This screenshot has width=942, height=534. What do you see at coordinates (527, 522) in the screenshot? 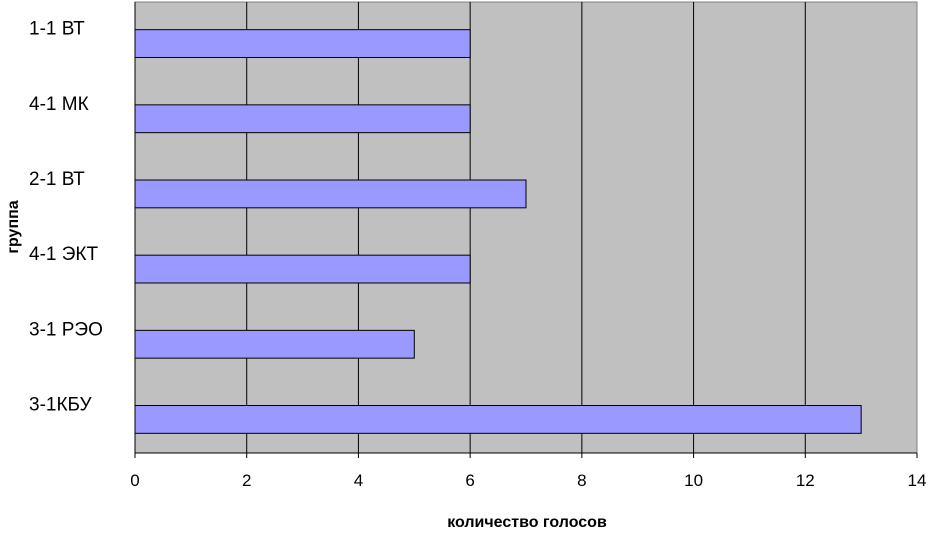
I see `x-axis-title: количество голосов` at bounding box center [527, 522].